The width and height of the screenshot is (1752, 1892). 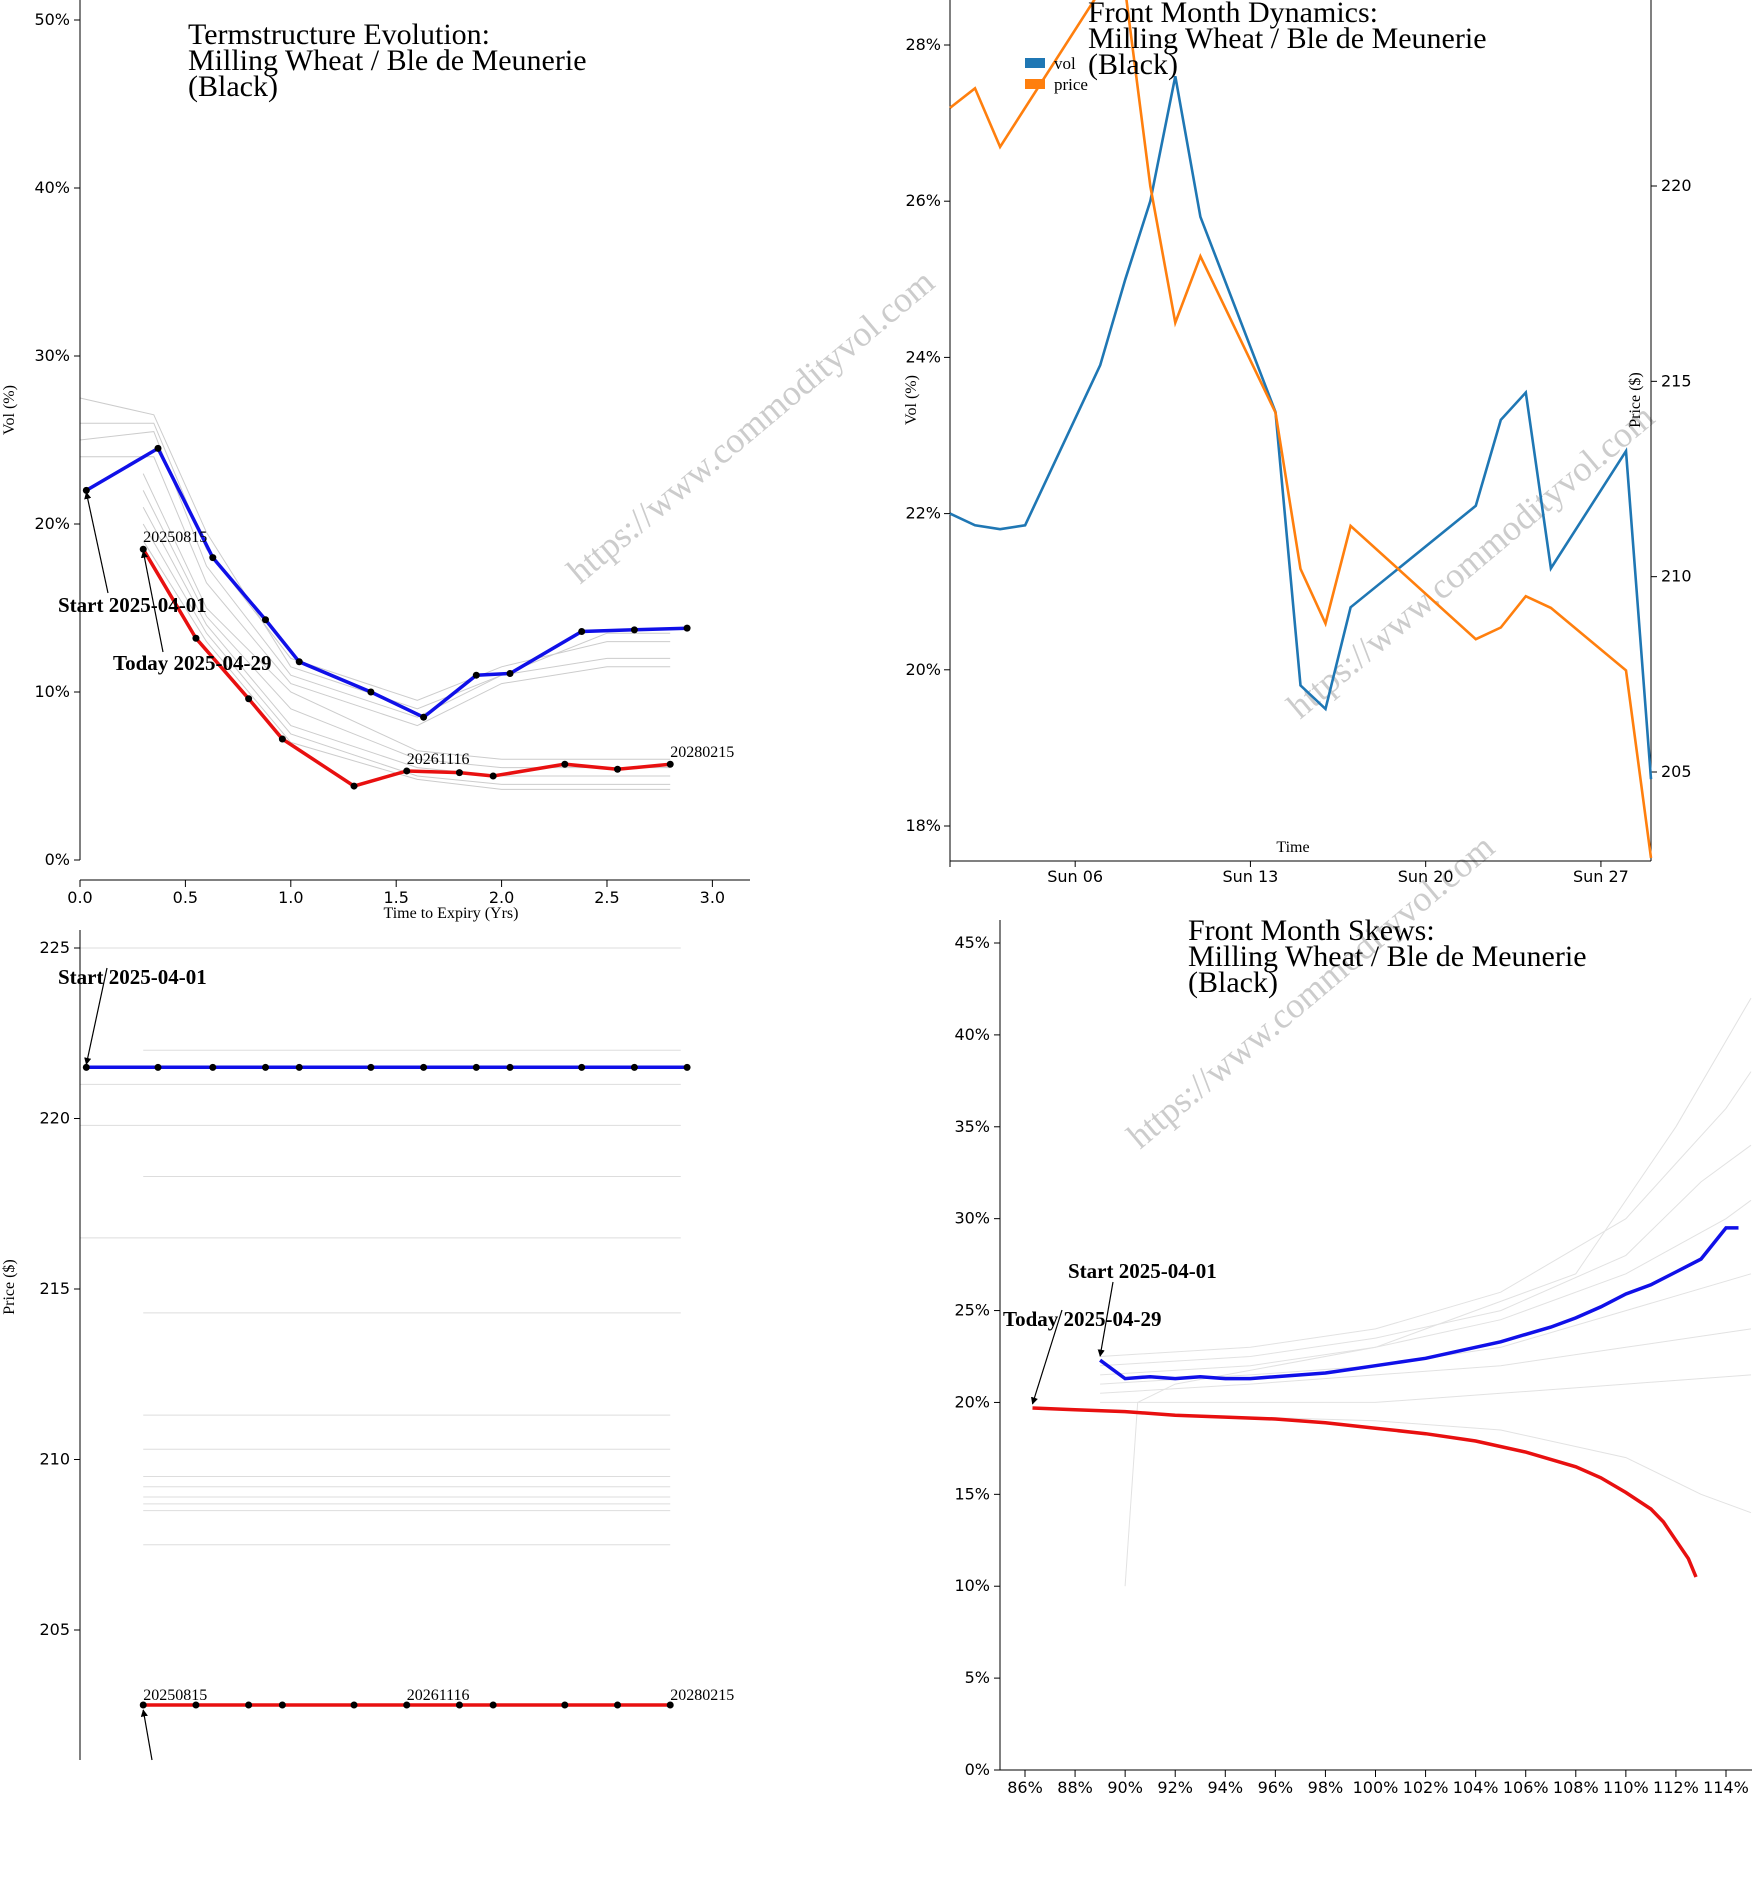 What do you see at coordinates (1311, 930) in the screenshot?
I see `chart-title-line: Front Month Skews:` at bounding box center [1311, 930].